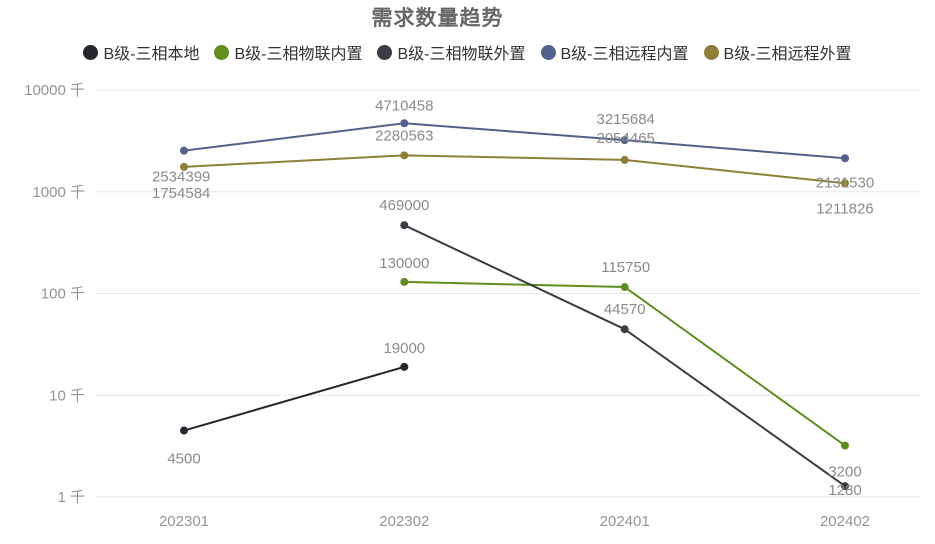  What do you see at coordinates (437, 18) in the screenshot?
I see `chart-title: 需求数量趋势` at bounding box center [437, 18].